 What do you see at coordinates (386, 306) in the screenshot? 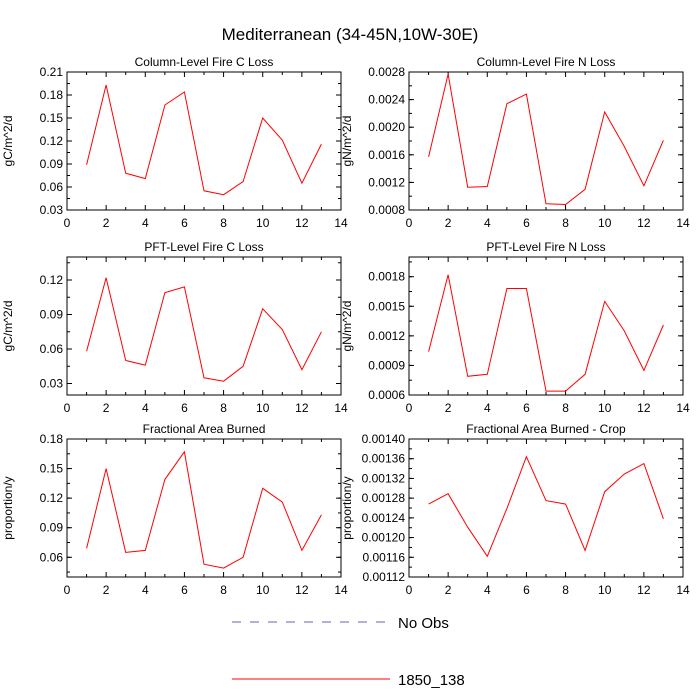
I see `y-tick-label: 0.0015` at bounding box center [386, 306].